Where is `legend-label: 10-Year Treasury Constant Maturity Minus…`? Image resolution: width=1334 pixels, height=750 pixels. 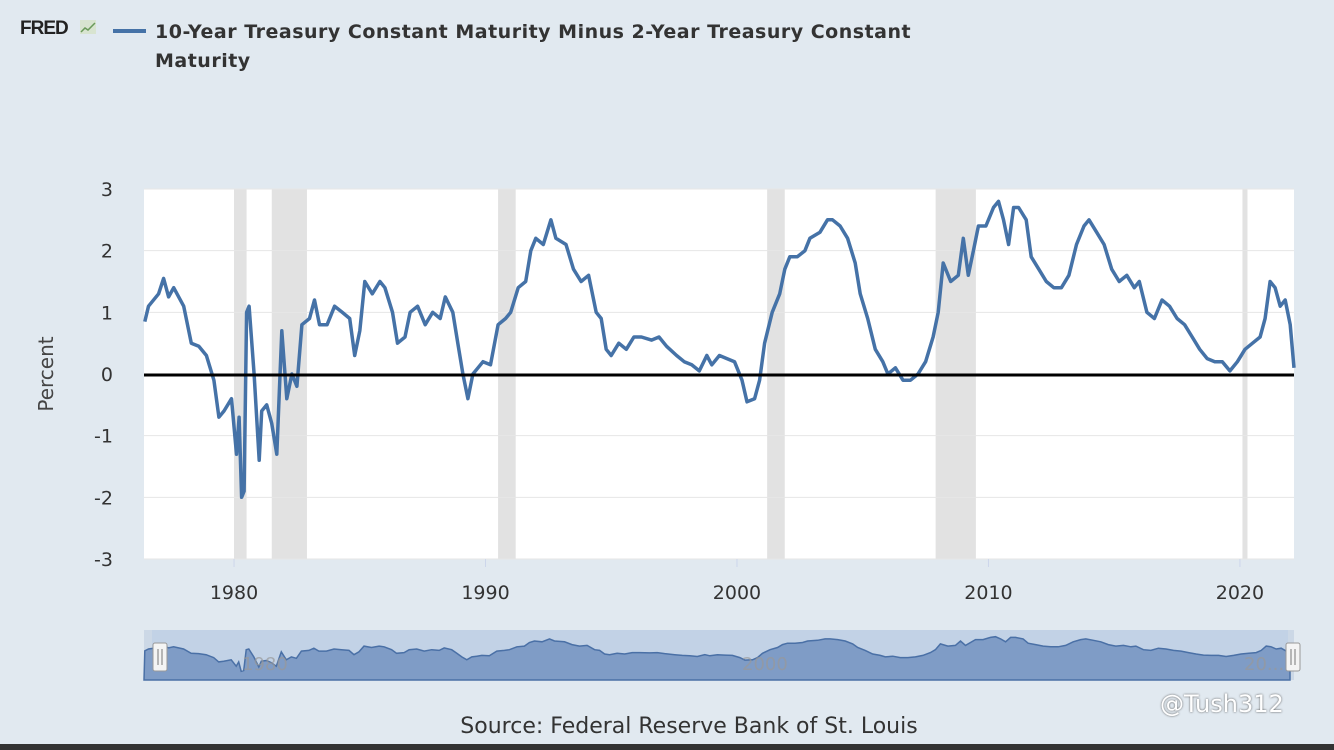 legend-label: 10-Year Treasury Constant Maturity Minus… is located at coordinates (533, 46).